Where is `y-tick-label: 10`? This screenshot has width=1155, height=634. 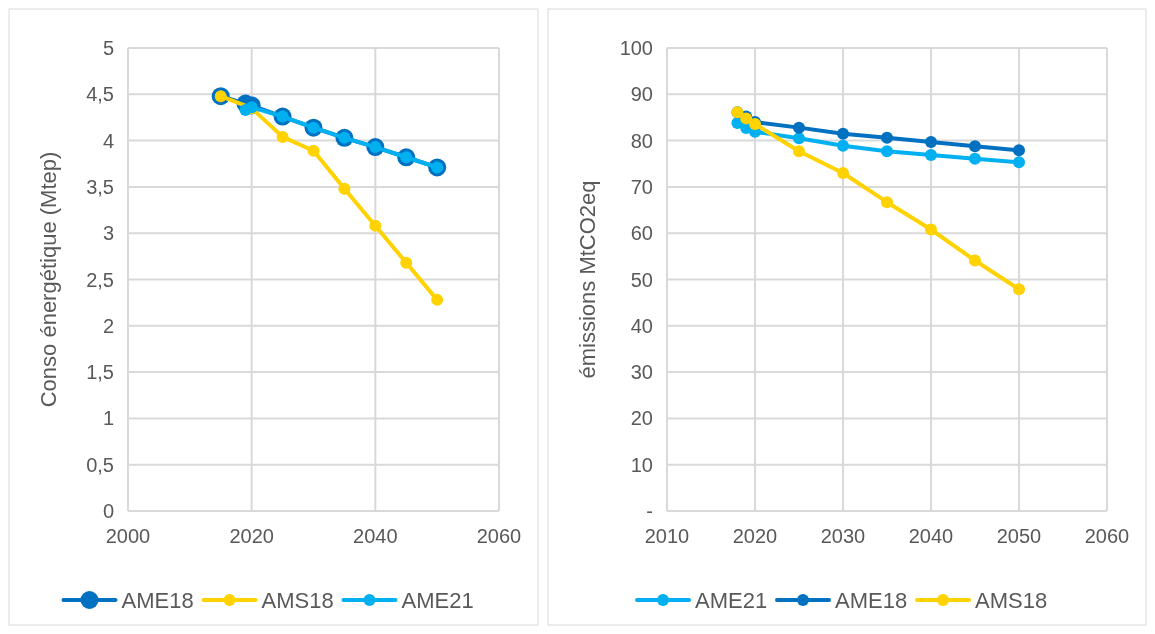 y-tick-label: 10 is located at coordinates (641, 464).